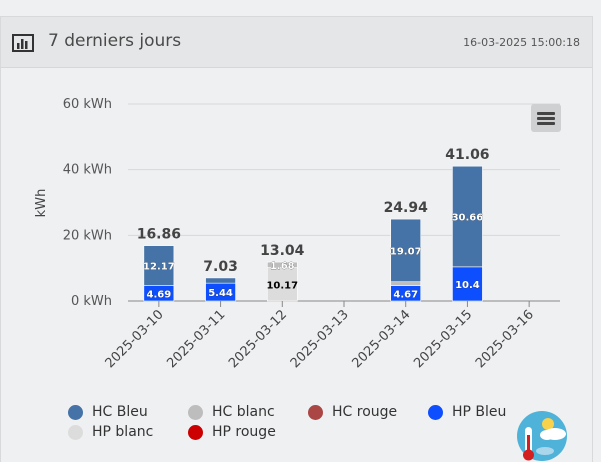 The image size is (601, 462). What do you see at coordinates (243, 412) in the screenshot?
I see `legend-label: HC blanc` at bounding box center [243, 412].